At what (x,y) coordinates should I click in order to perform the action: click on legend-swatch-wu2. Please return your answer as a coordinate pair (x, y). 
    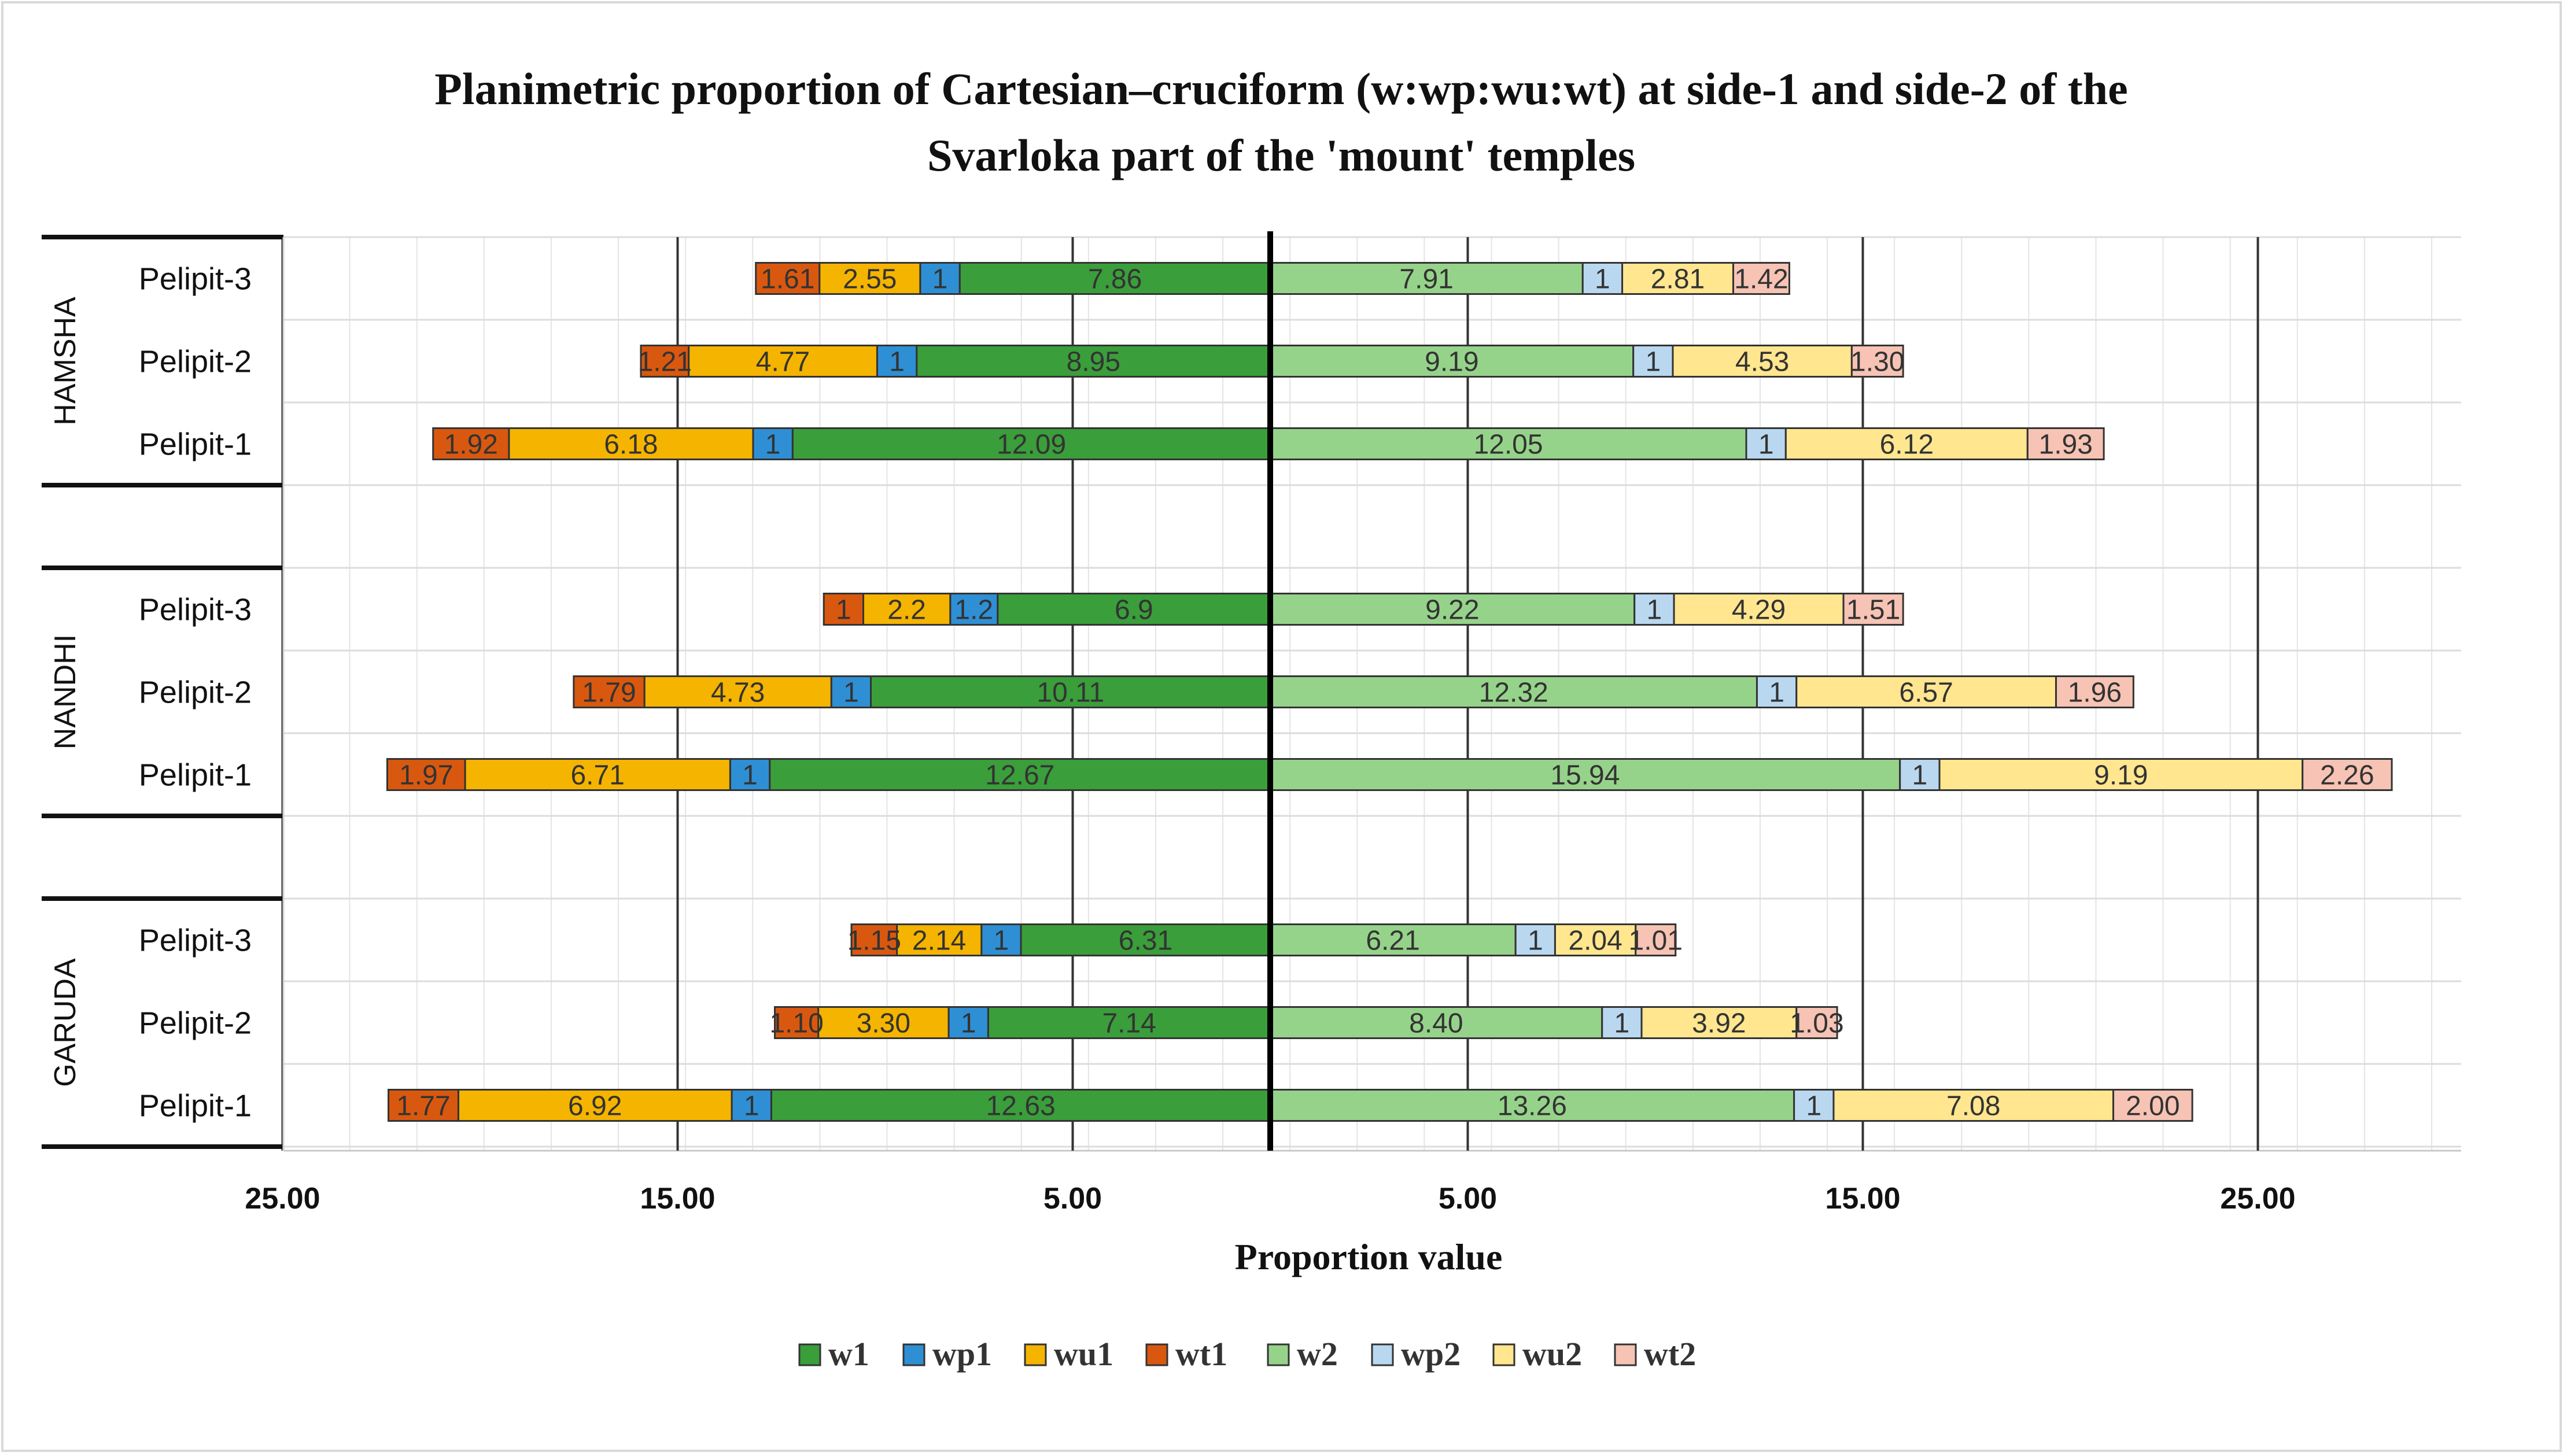
    Looking at the image, I should click on (1503, 1354).